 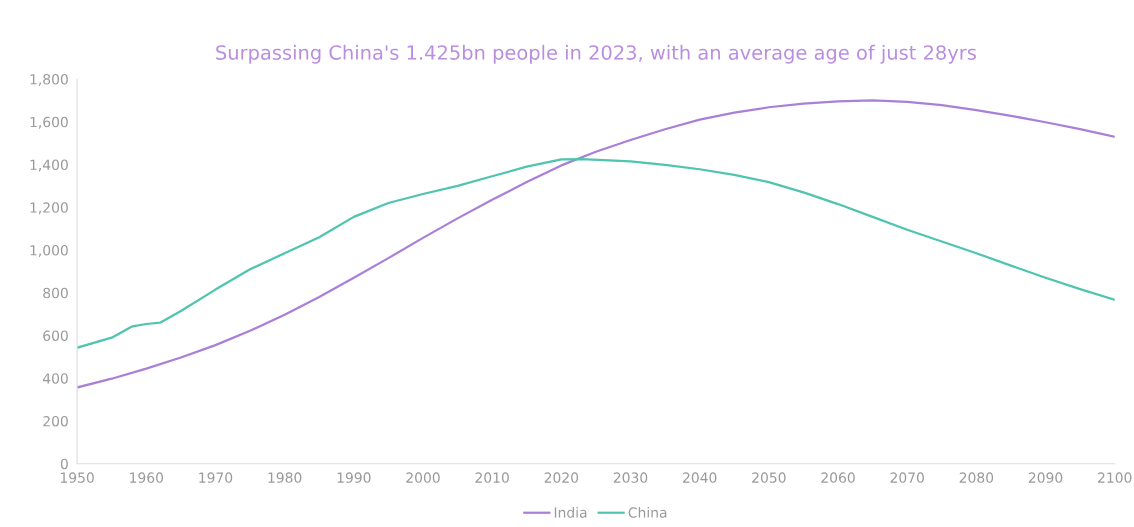 I want to click on x-tick-label: 1950, so click(x=77, y=477).